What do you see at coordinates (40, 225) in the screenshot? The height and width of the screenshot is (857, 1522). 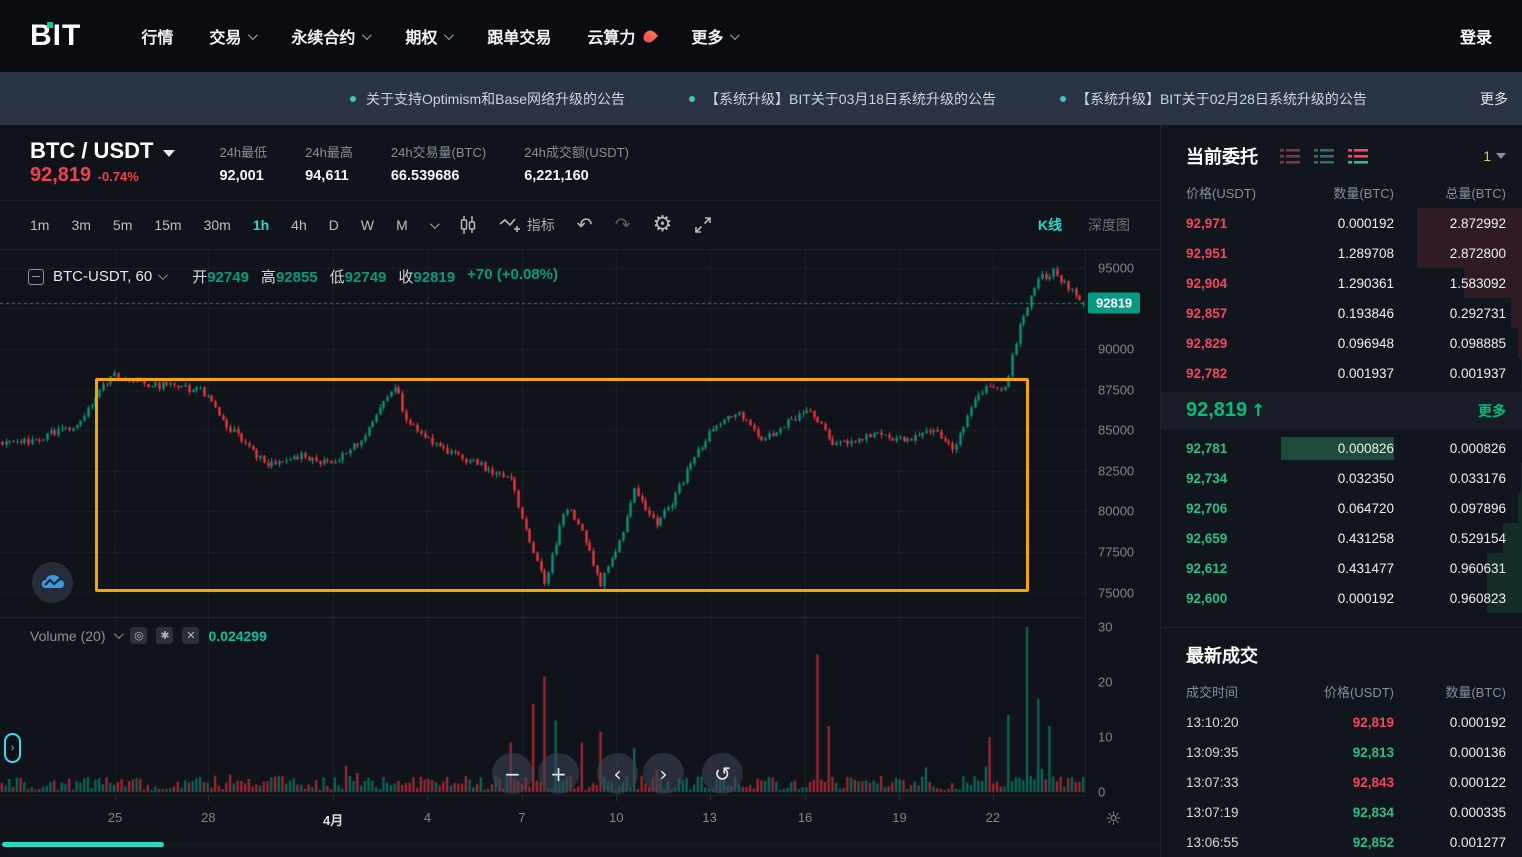 I see `interval-1m: 1m` at bounding box center [40, 225].